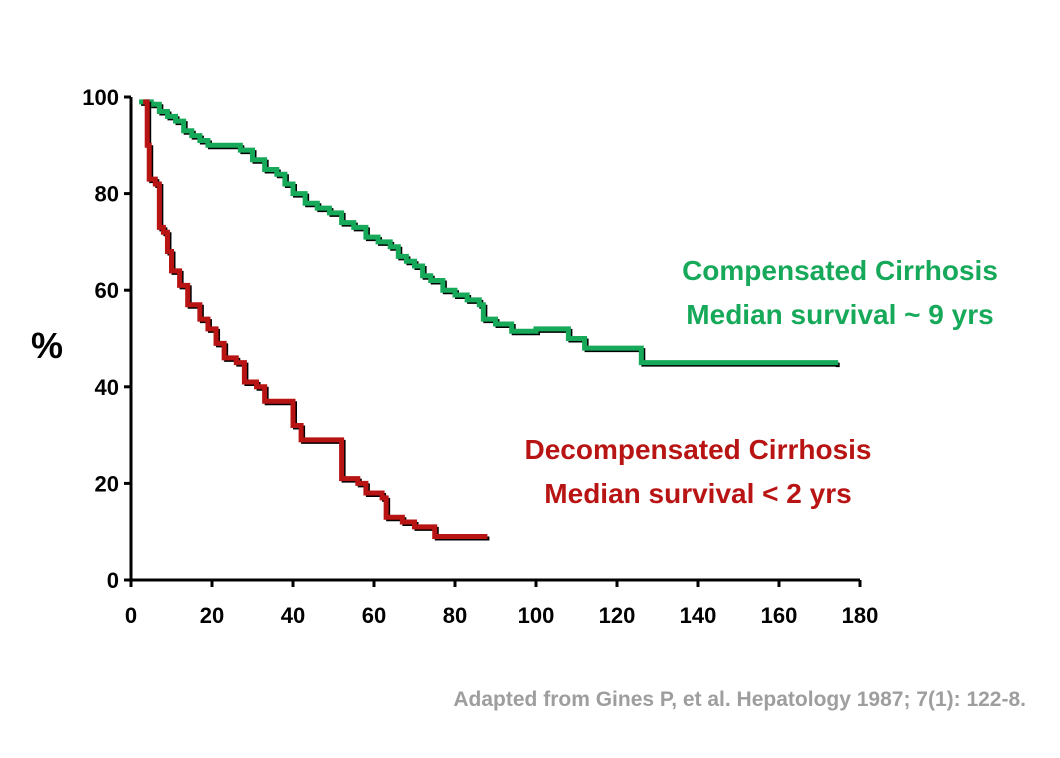  Describe the element at coordinates (212, 615) in the screenshot. I see `x-tick-label: 20` at that location.